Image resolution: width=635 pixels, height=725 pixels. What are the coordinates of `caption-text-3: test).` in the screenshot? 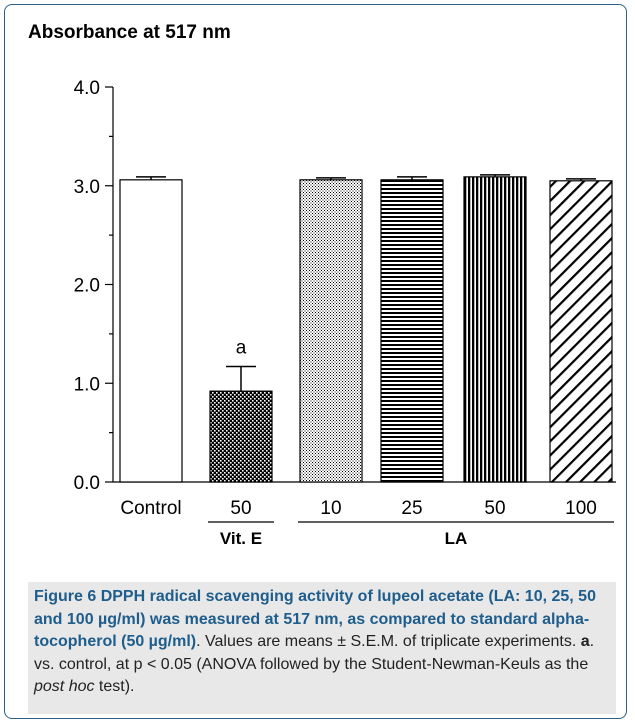 It's located at (114, 687).